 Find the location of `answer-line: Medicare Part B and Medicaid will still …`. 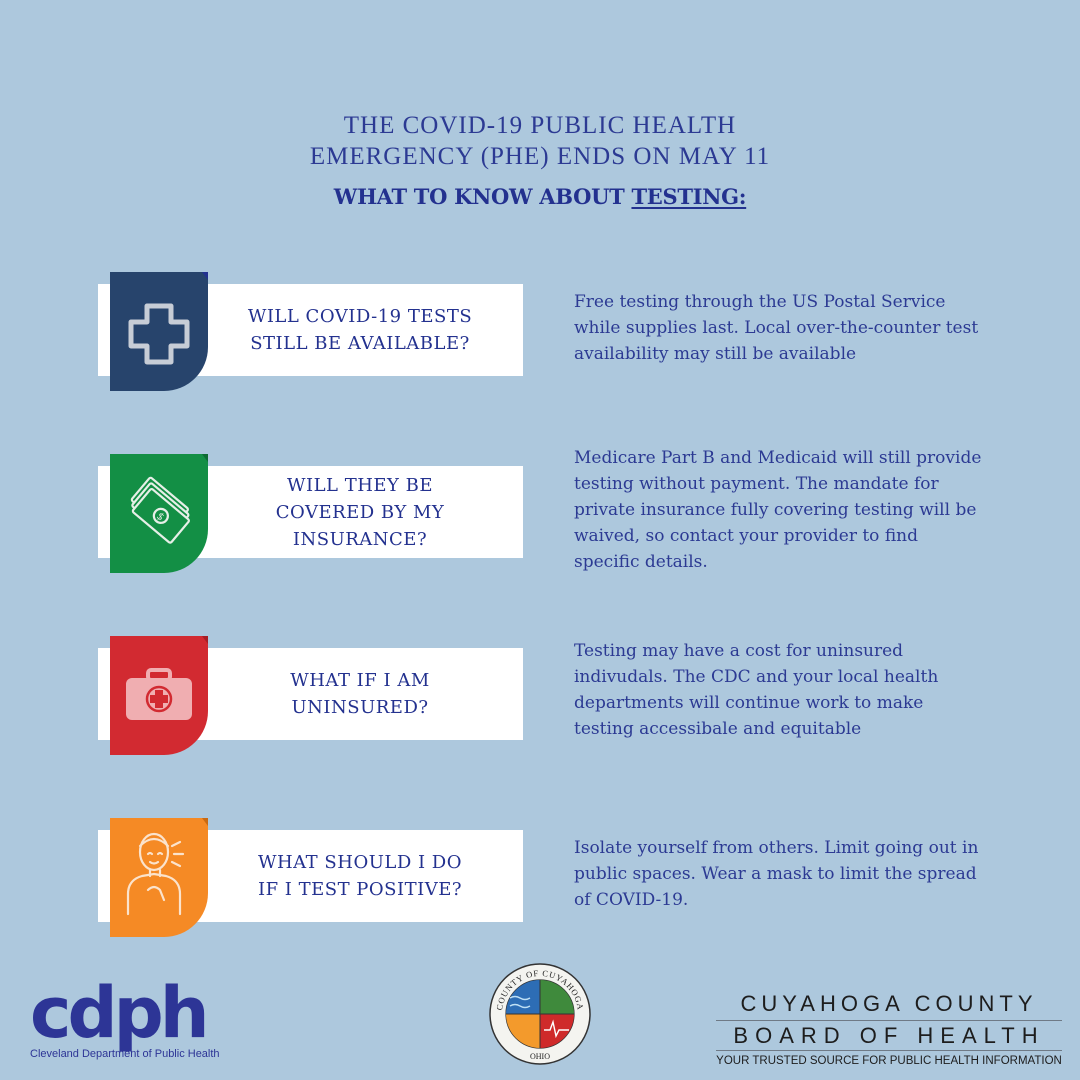

answer-line: Medicare Part B and Medicaid will still … is located at coordinates (778, 458).